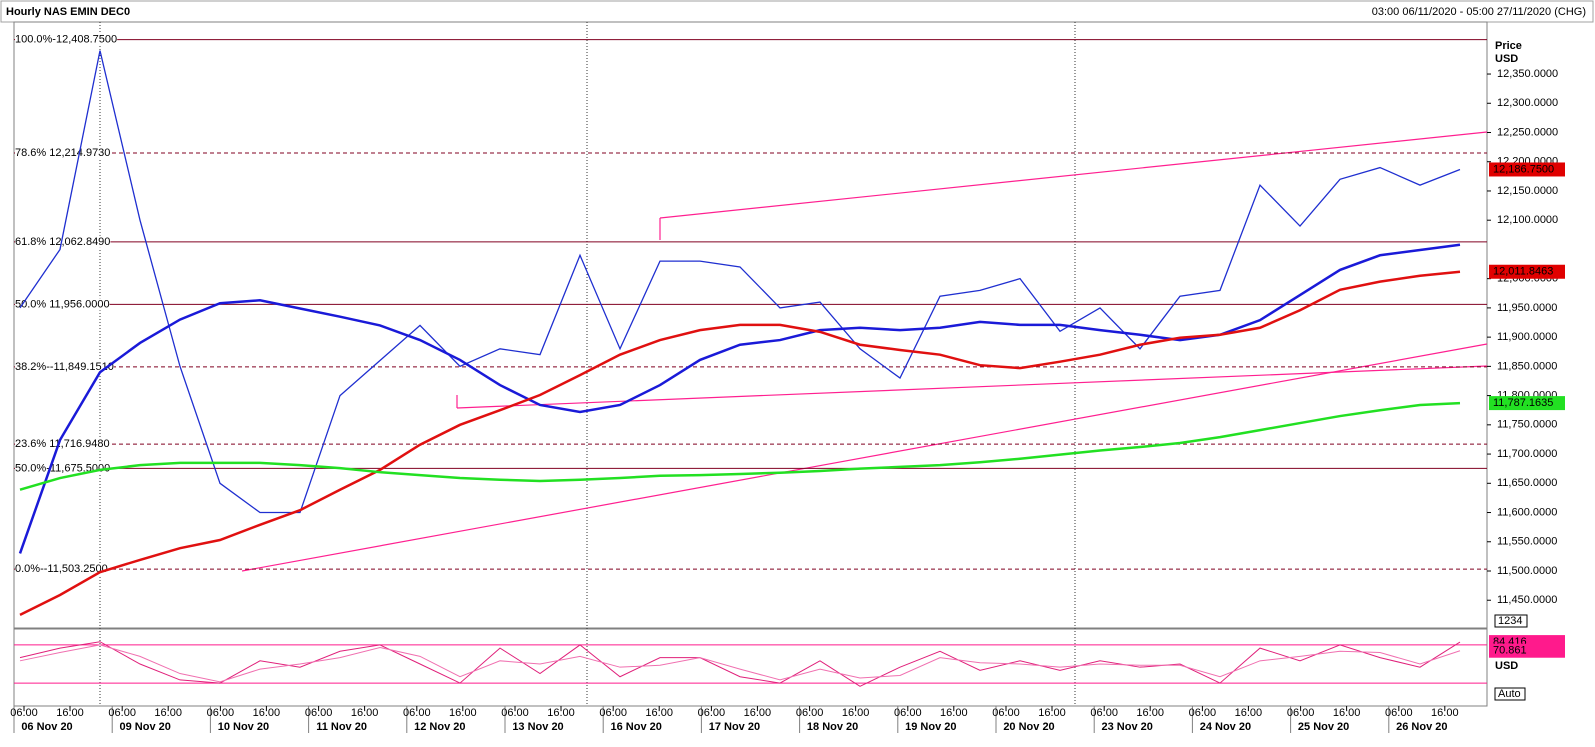 The image size is (1595, 747). I want to click on panel-label: 1234, so click(1510, 621).